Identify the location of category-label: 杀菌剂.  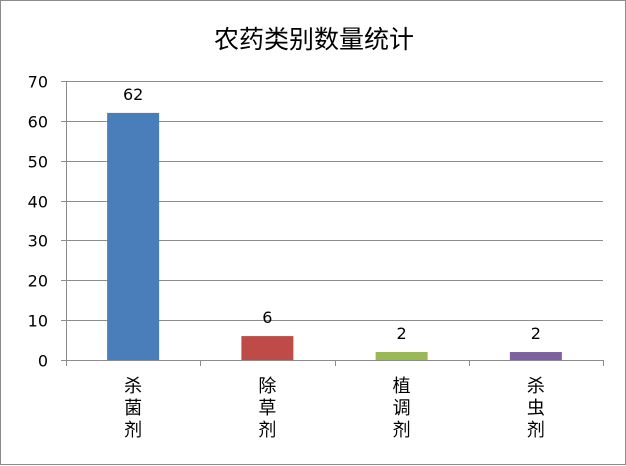
(133, 408).